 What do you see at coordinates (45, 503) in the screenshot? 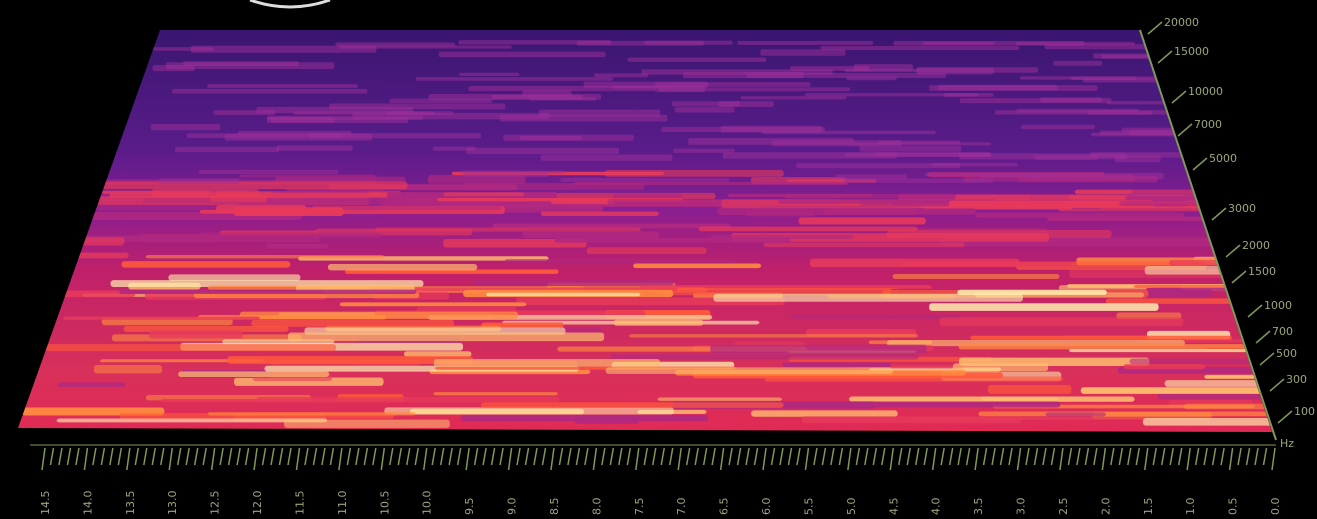
I see `time-label: 14.5` at bounding box center [45, 503].